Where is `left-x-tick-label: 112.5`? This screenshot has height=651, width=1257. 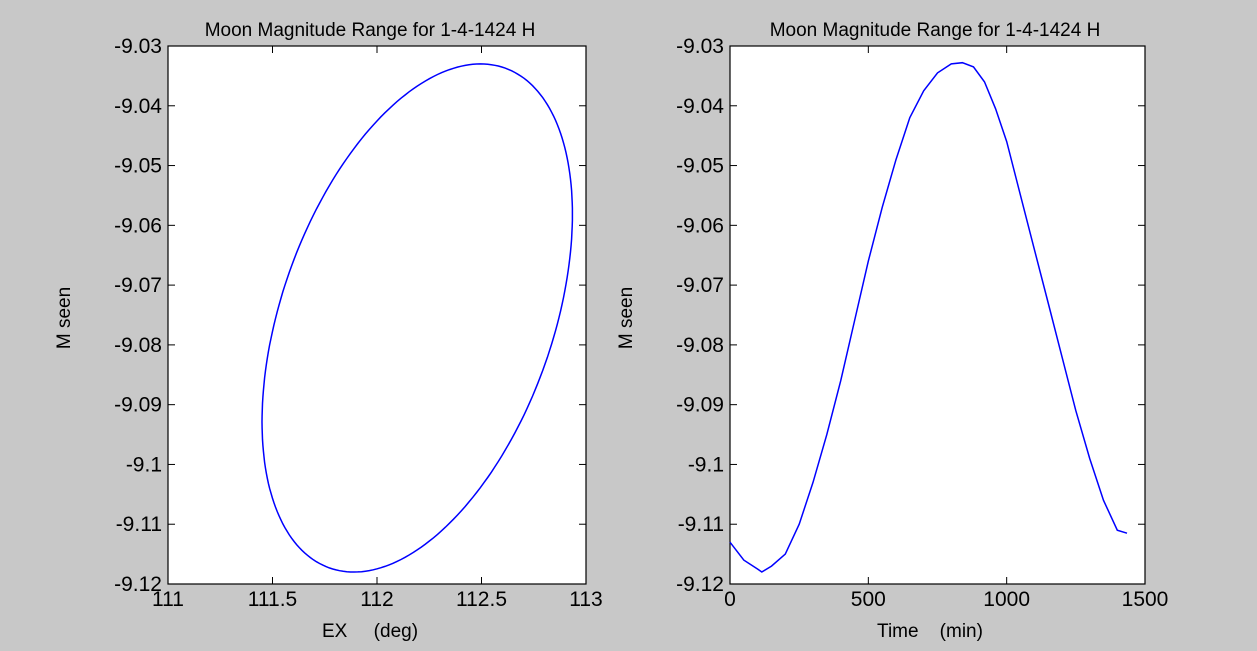 left-x-tick-label: 112.5 is located at coordinates (481, 599).